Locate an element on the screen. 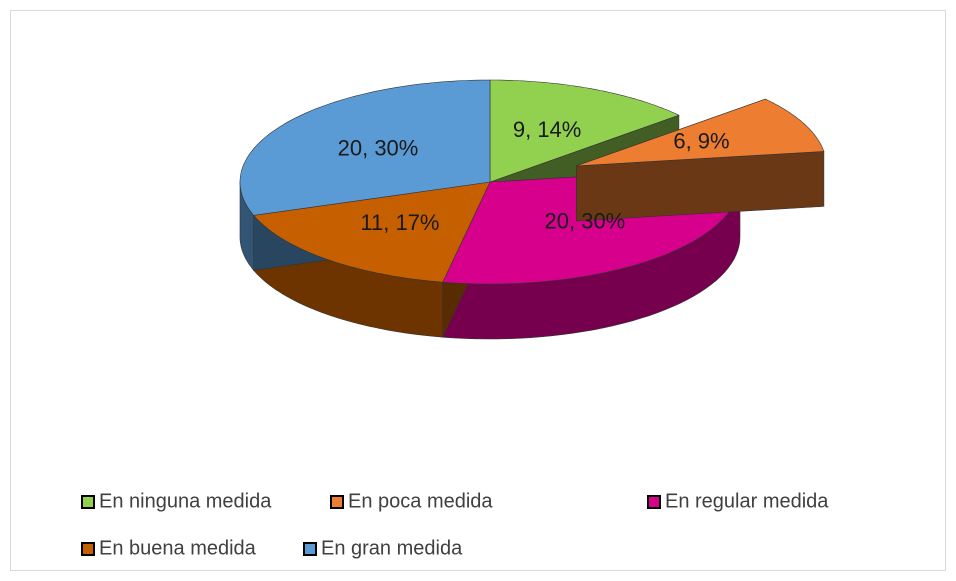 The height and width of the screenshot is (581, 956). legend-label: En regular medida is located at coordinates (747, 501).